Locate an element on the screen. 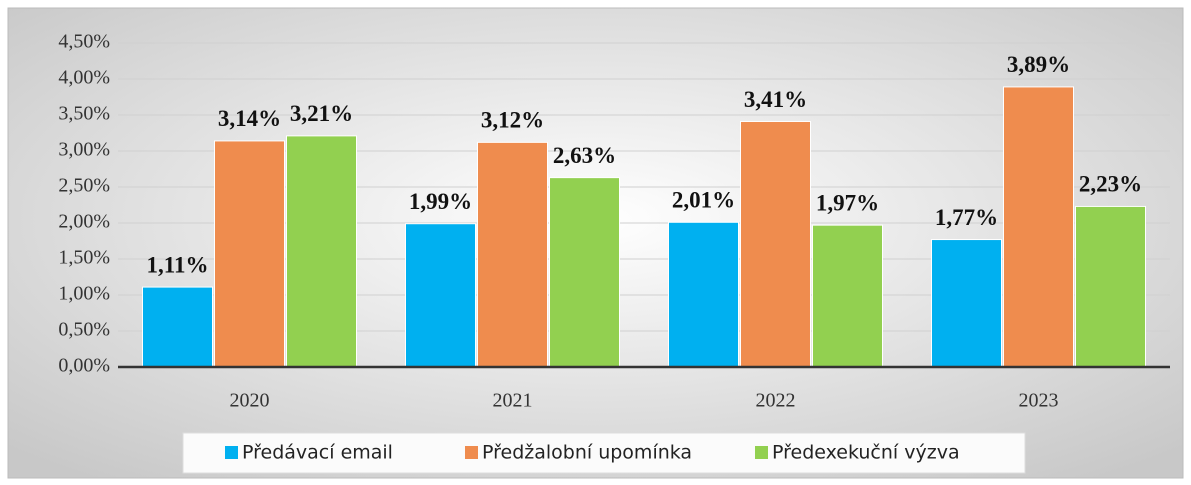  y-tick-label: 3,50% is located at coordinates (84, 114).